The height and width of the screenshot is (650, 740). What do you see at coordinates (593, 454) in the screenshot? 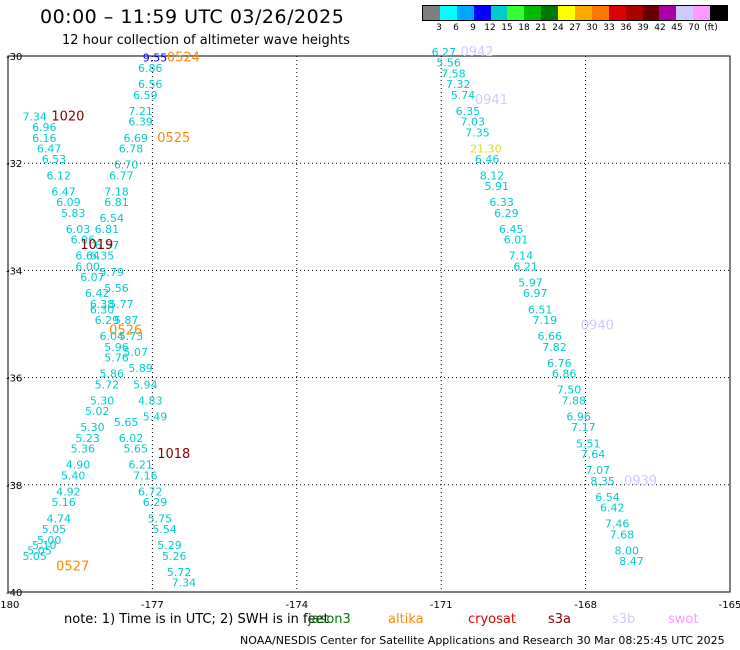
I see `wave-height-value: 7.64` at bounding box center [593, 454].